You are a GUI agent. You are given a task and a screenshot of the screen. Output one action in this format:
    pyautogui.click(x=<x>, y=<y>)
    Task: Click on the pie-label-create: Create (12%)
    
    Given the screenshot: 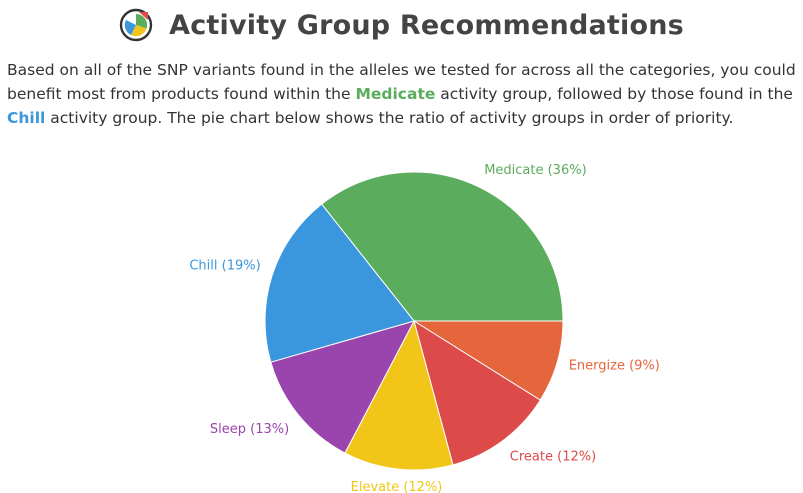 What is the action you would take?
    pyautogui.click(x=553, y=456)
    